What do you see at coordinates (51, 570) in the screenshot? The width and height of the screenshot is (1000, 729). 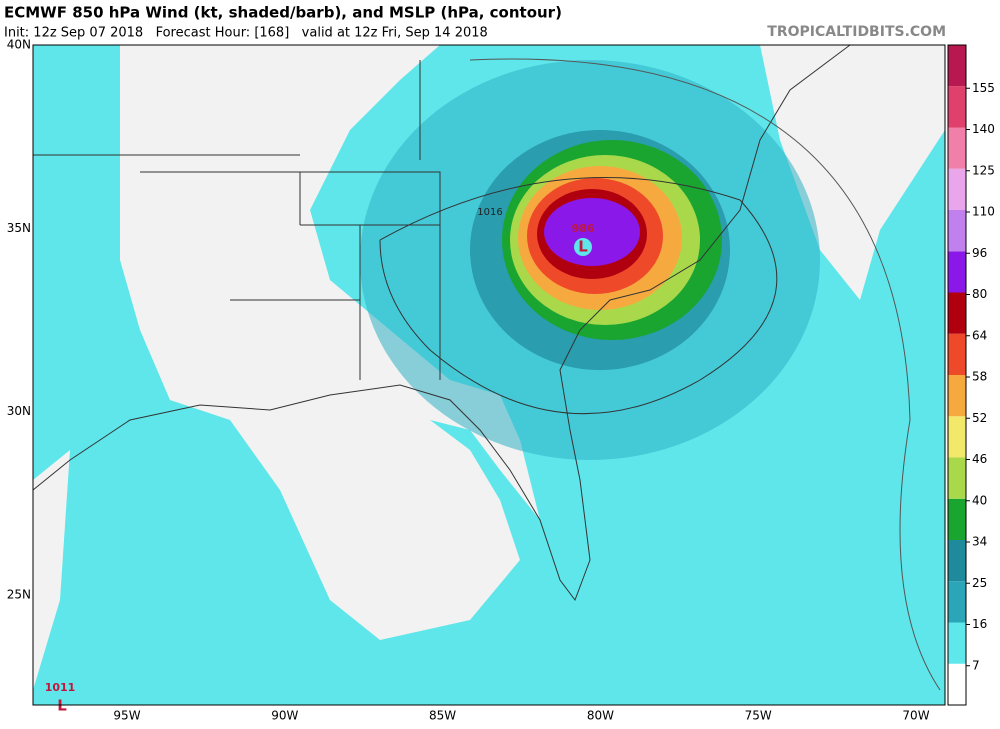 I see `light-wind-texas` at bounding box center [51, 570].